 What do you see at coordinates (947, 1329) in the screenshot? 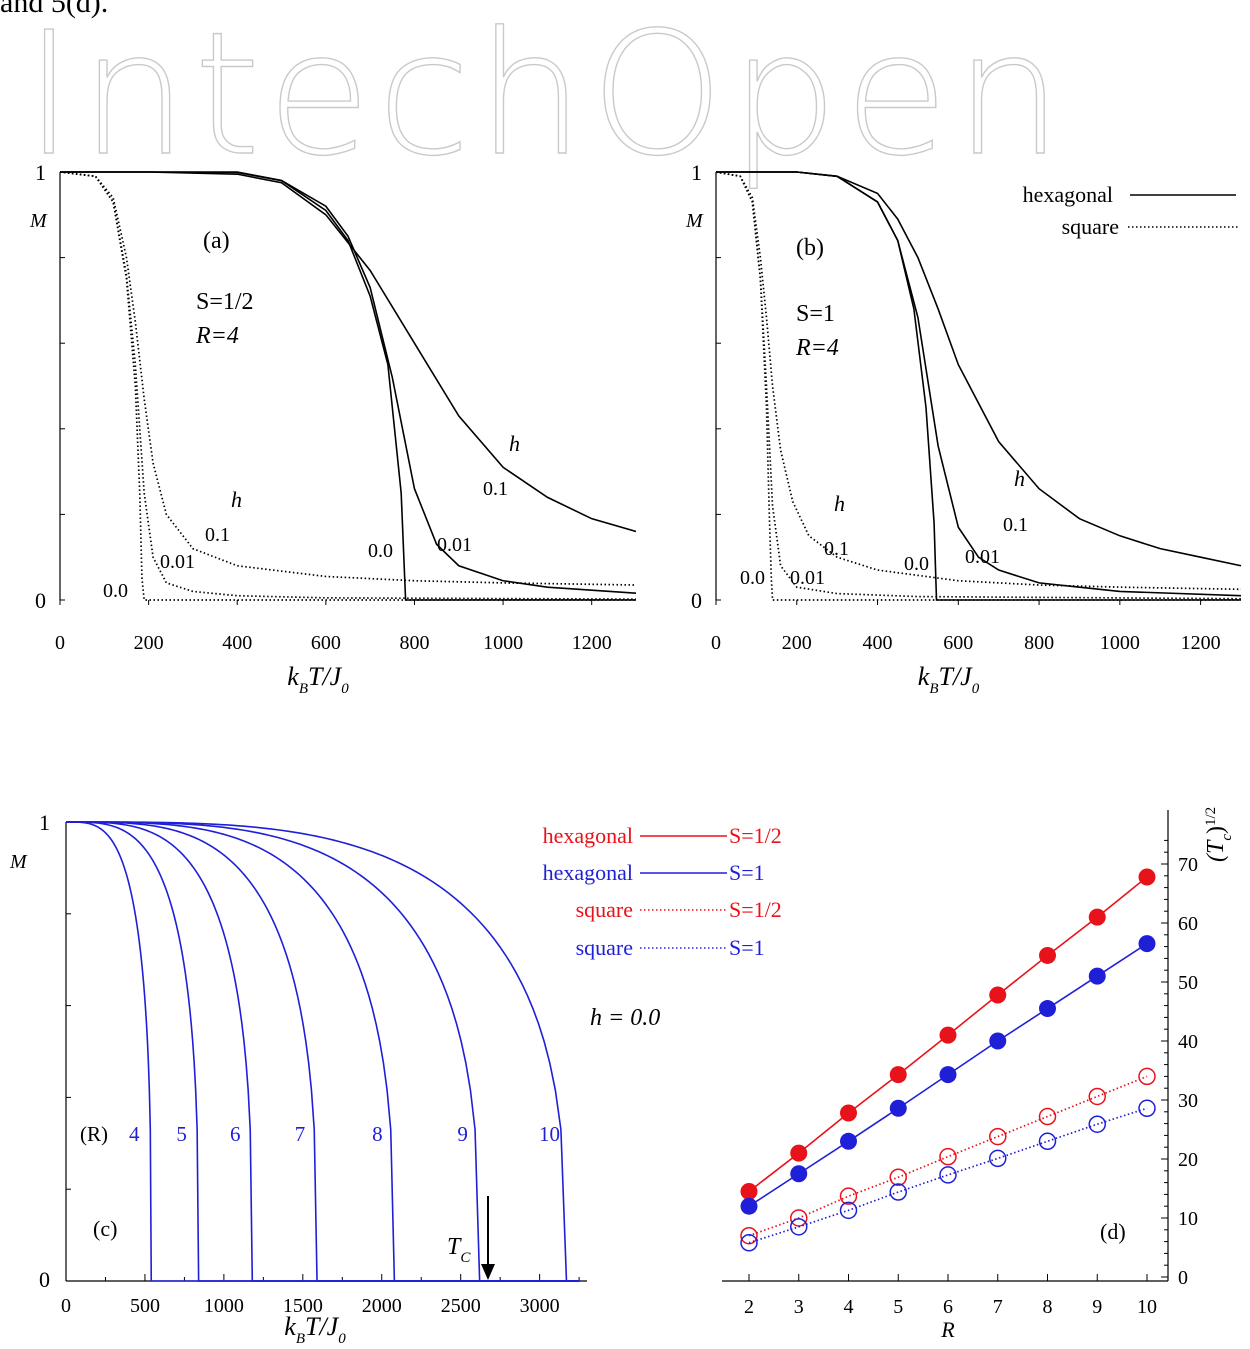
I see `x-axis-label: R` at bounding box center [947, 1329].